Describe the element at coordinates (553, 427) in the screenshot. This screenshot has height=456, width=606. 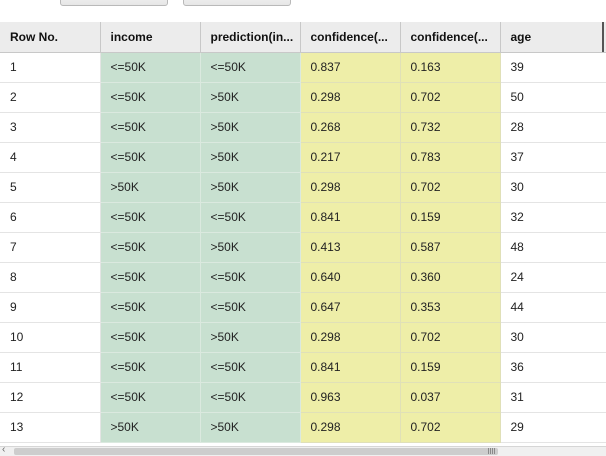
I see `cell-attribute: 29` at that location.